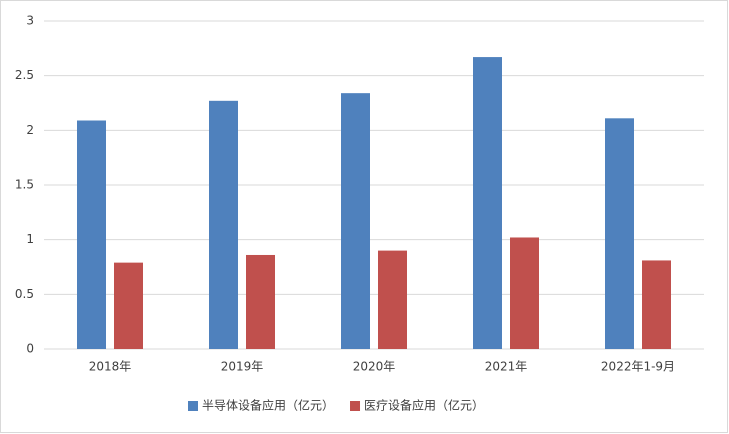 This screenshot has width=729, height=434. I want to click on x-tick-label: 2019年, so click(242, 367).